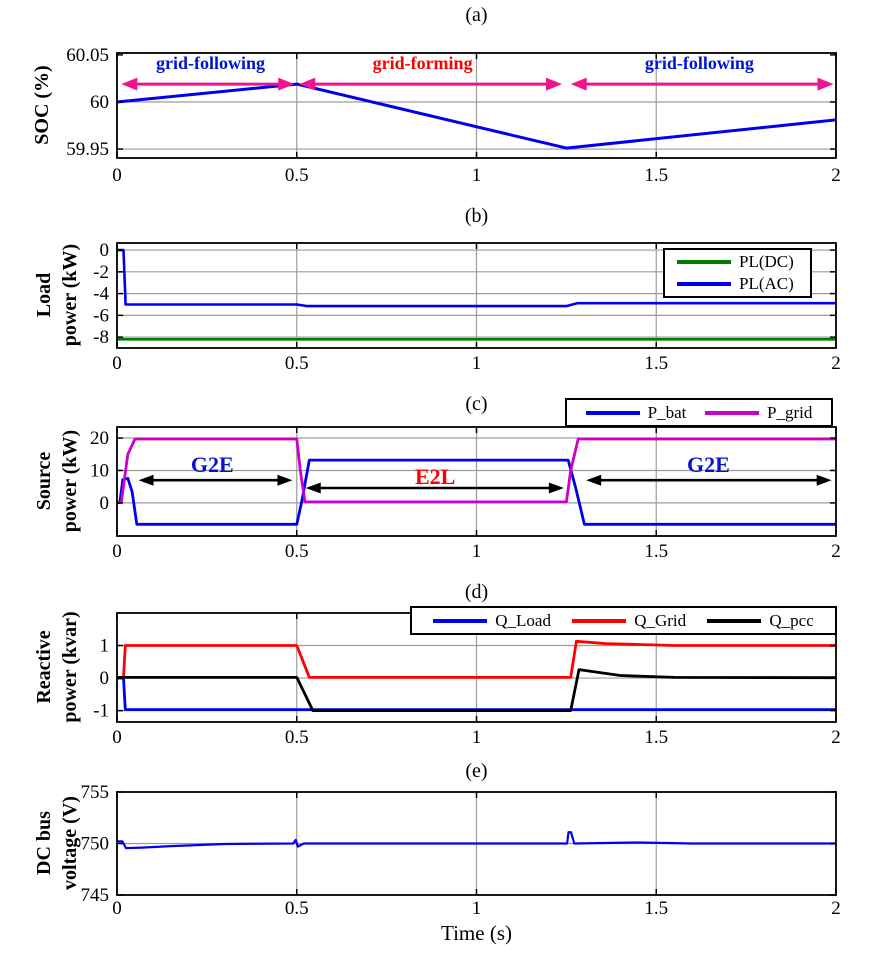 This screenshot has height=970, width=870. Describe the element at coordinates (766, 261) in the screenshot. I see `legend-label: PL(DC)` at that location.